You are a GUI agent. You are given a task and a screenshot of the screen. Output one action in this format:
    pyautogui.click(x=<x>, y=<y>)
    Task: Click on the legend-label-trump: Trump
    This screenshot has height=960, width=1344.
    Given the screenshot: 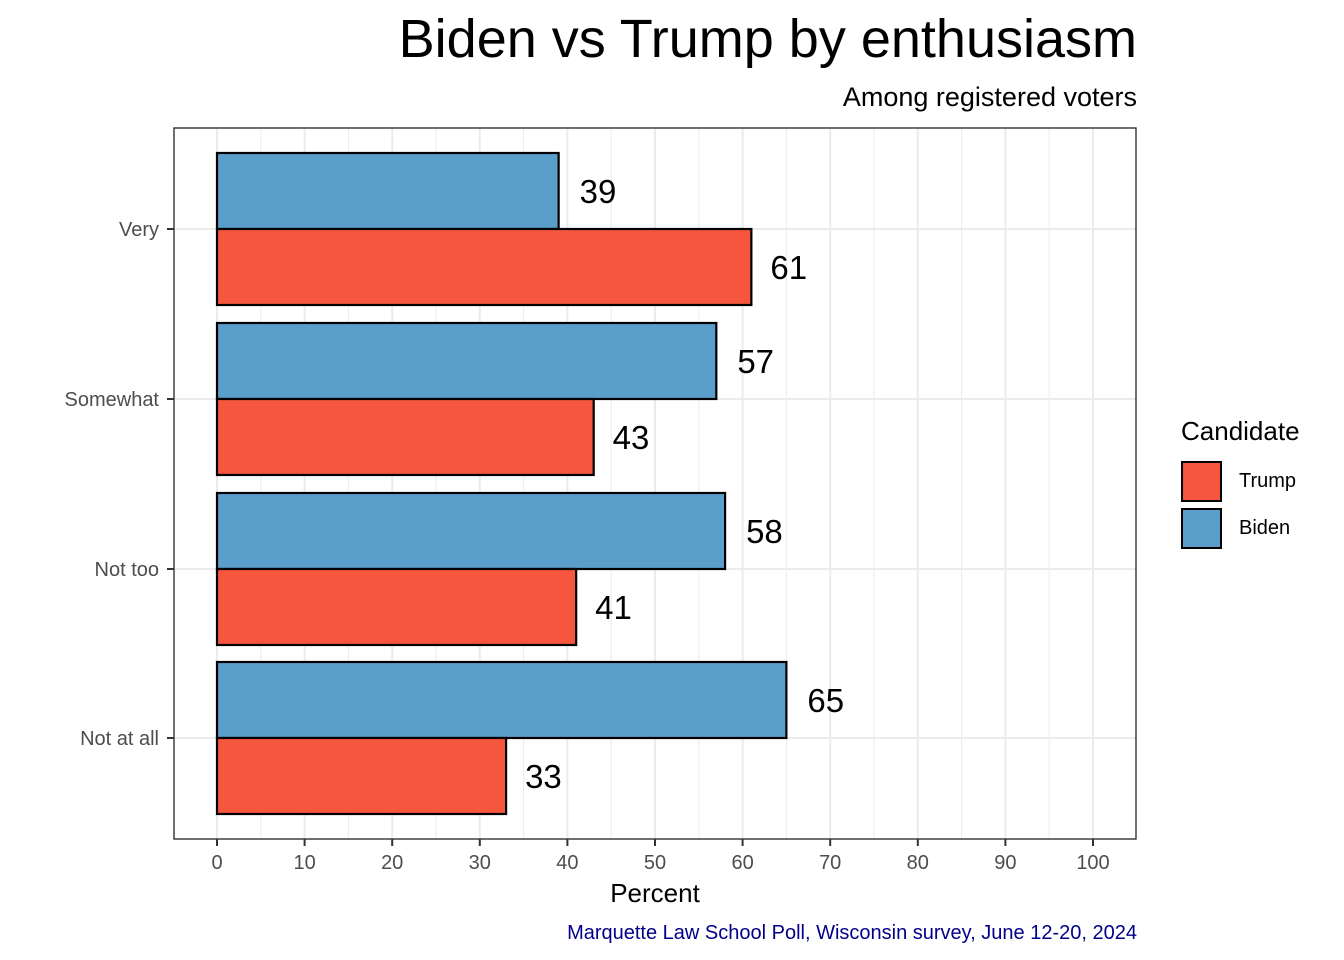 What is the action you would take?
    pyautogui.click(x=1268, y=481)
    